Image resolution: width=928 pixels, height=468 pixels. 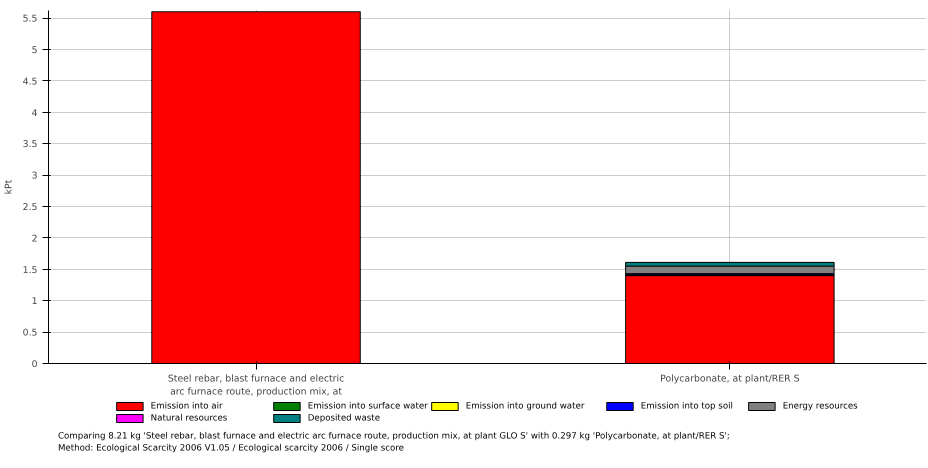 What do you see at coordinates (686, 407) in the screenshot?
I see `legend-label: Emission into top soil` at bounding box center [686, 407].